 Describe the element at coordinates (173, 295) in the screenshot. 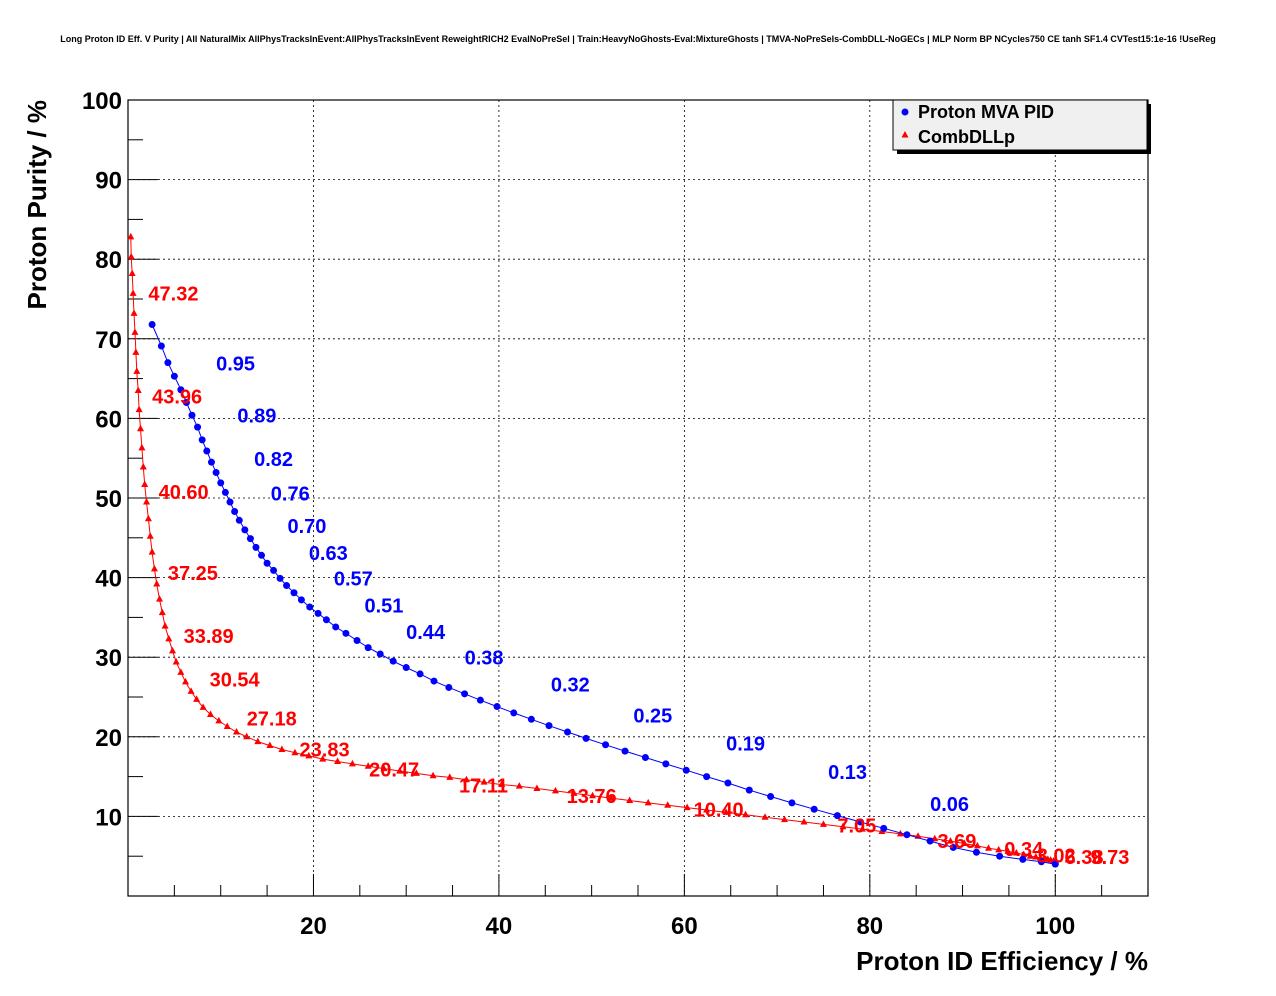

I see `threshold-label: 47.32` at that location.